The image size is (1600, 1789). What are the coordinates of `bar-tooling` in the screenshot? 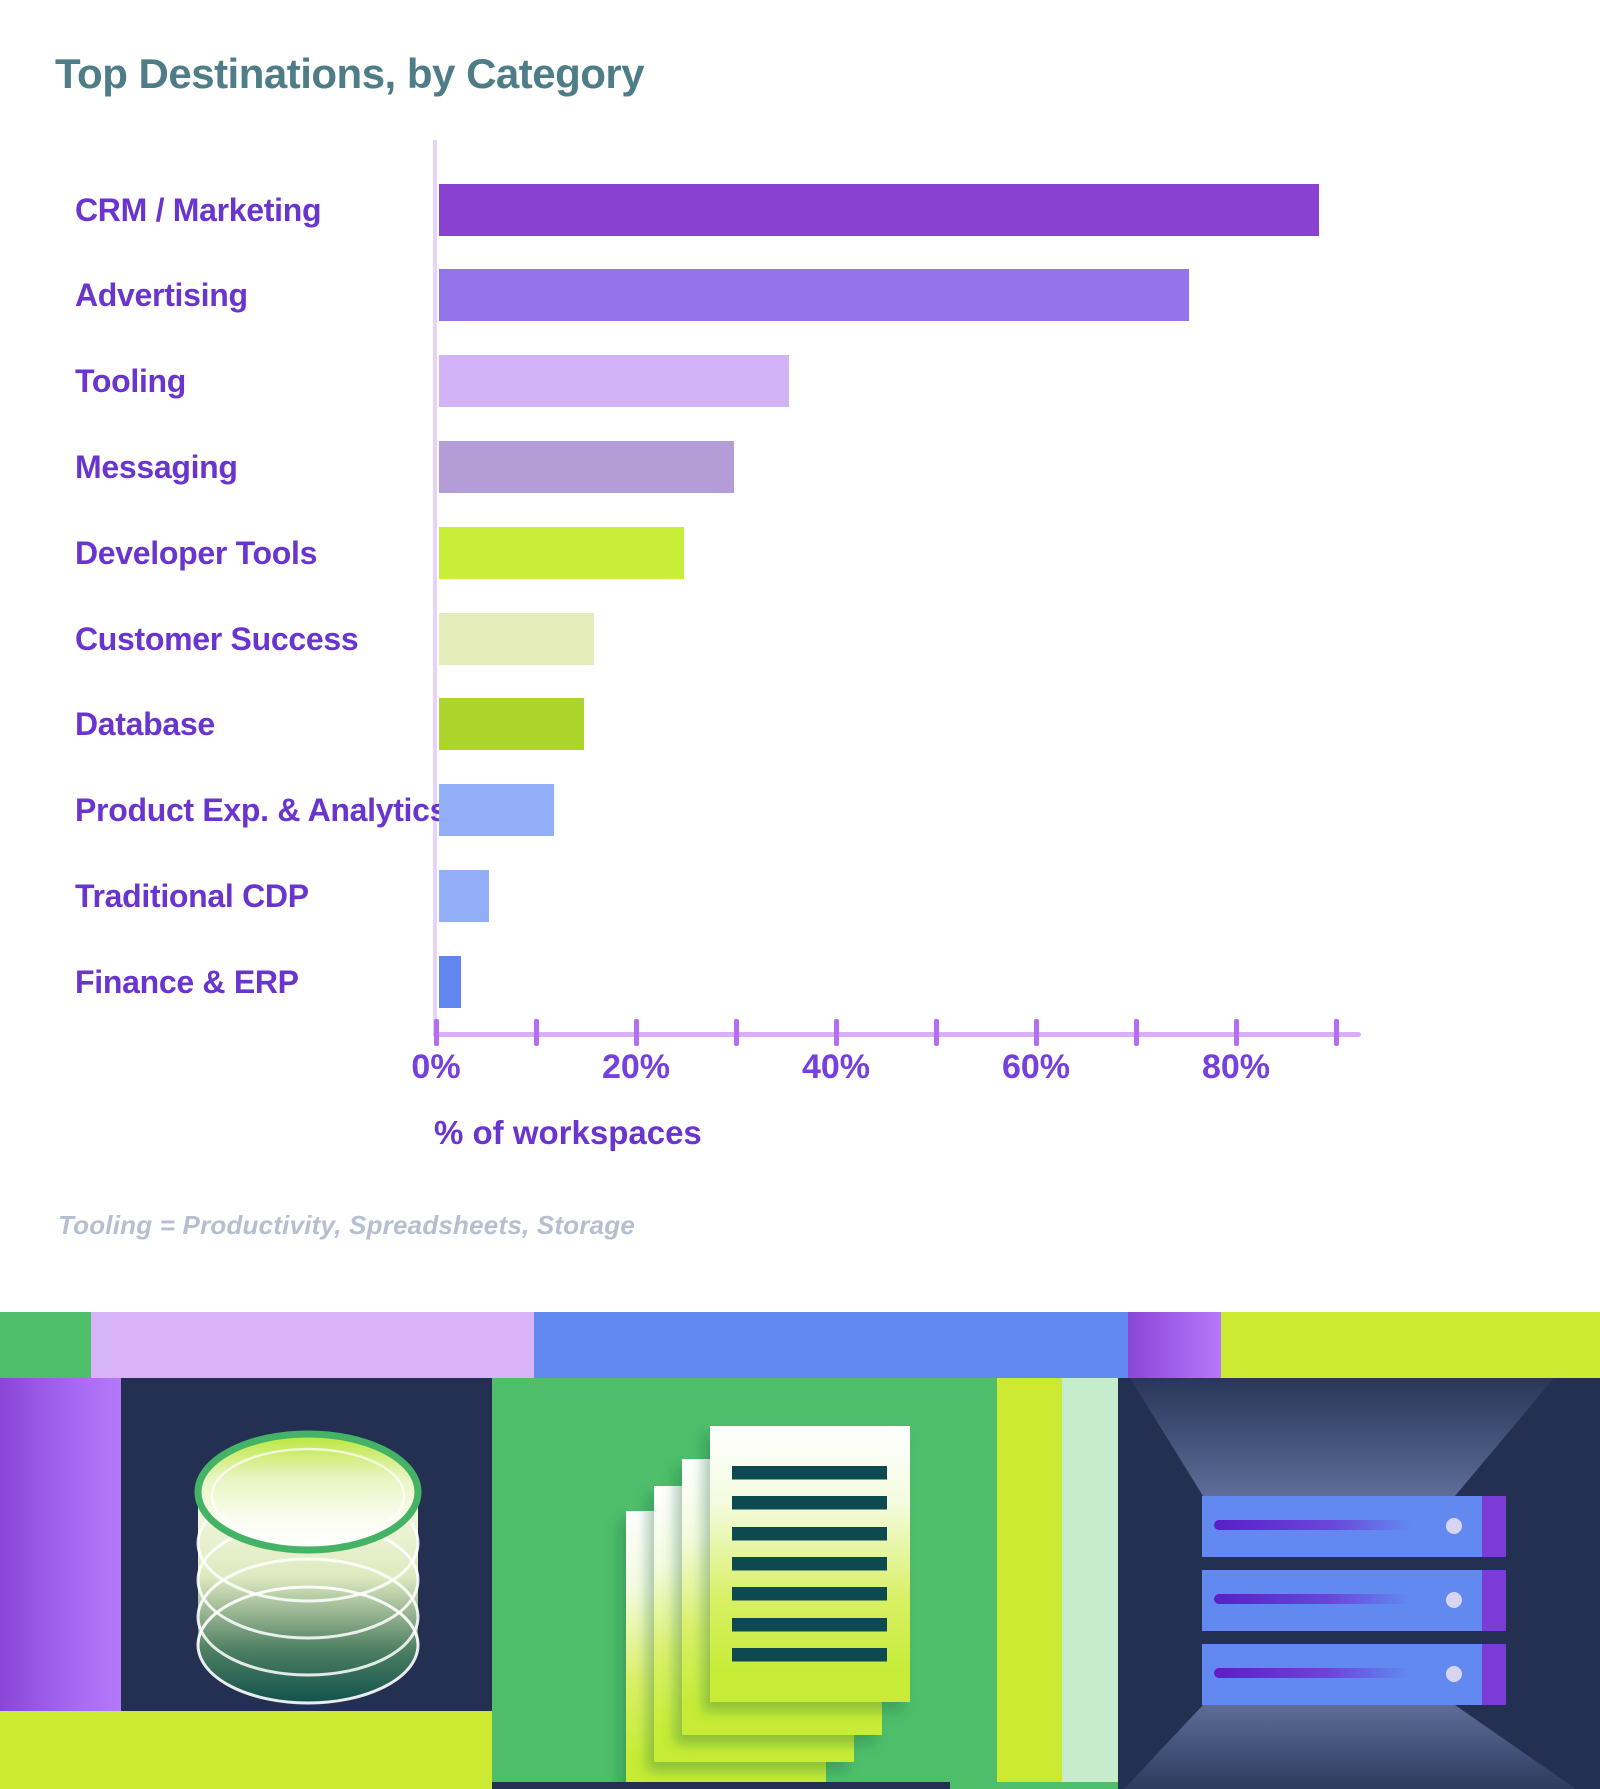 It's located at (614, 381).